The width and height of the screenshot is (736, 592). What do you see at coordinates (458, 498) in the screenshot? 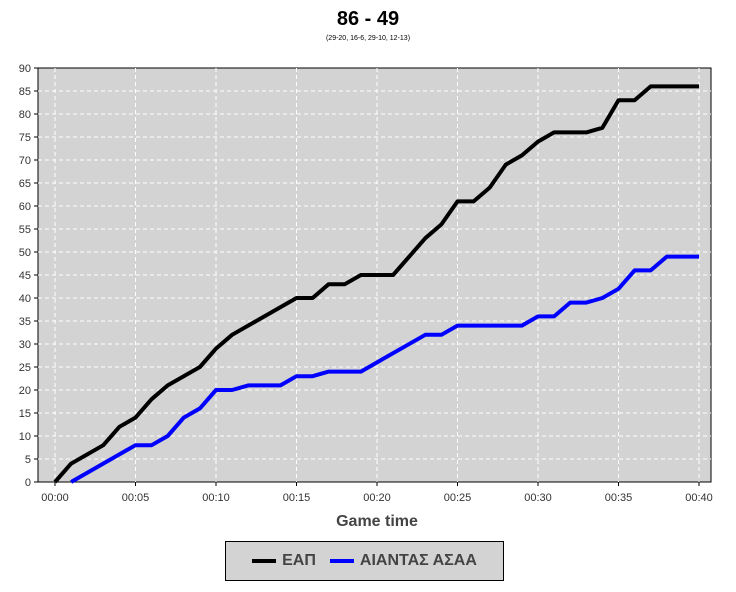
I see `x-tick-label: 00:25` at bounding box center [458, 498].